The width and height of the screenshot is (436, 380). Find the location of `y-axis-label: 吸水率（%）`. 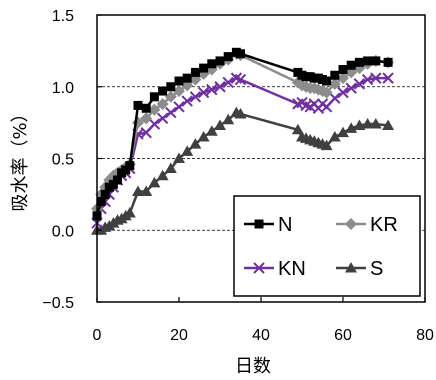

y-axis-label: 吸水率（%） is located at coordinates (20, 157).